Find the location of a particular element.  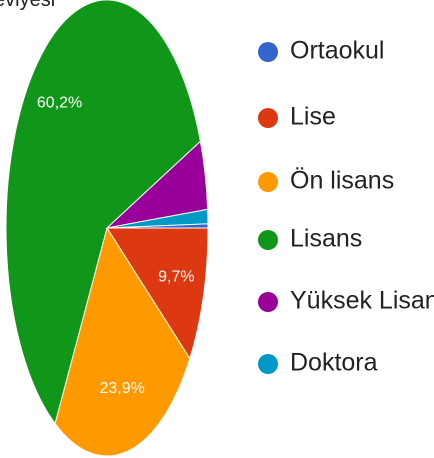

chart-title: eviyesi is located at coordinates (27, 5).